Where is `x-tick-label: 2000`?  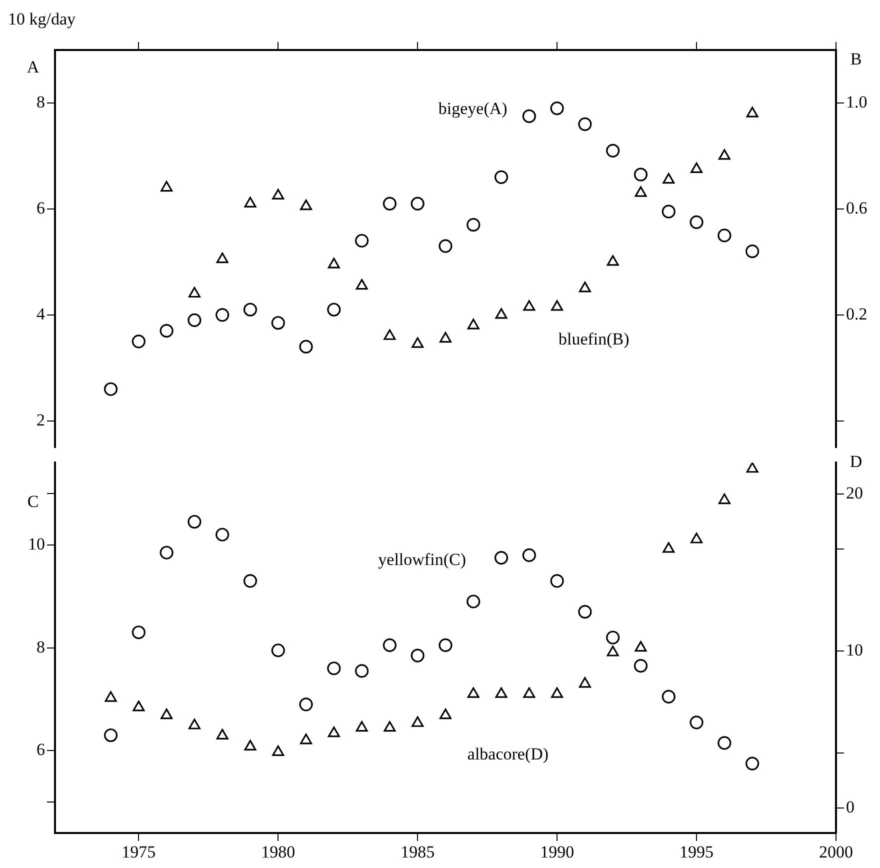 x-tick-label: 2000 is located at coordinates (836, 852).